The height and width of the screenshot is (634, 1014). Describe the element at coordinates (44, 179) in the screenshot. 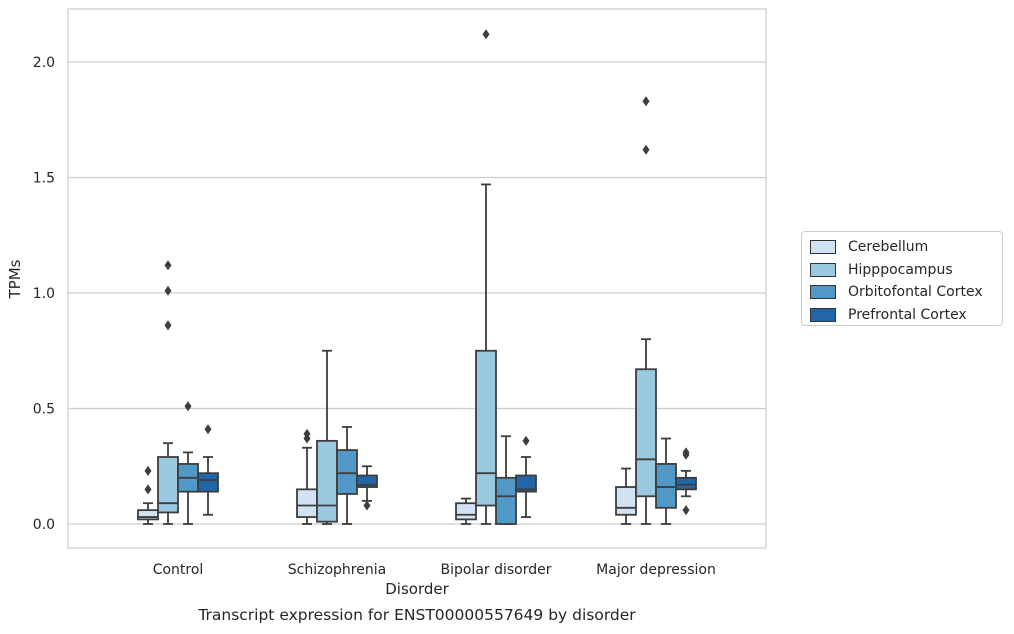

I see `y-tick-label: 1.5` at that location.